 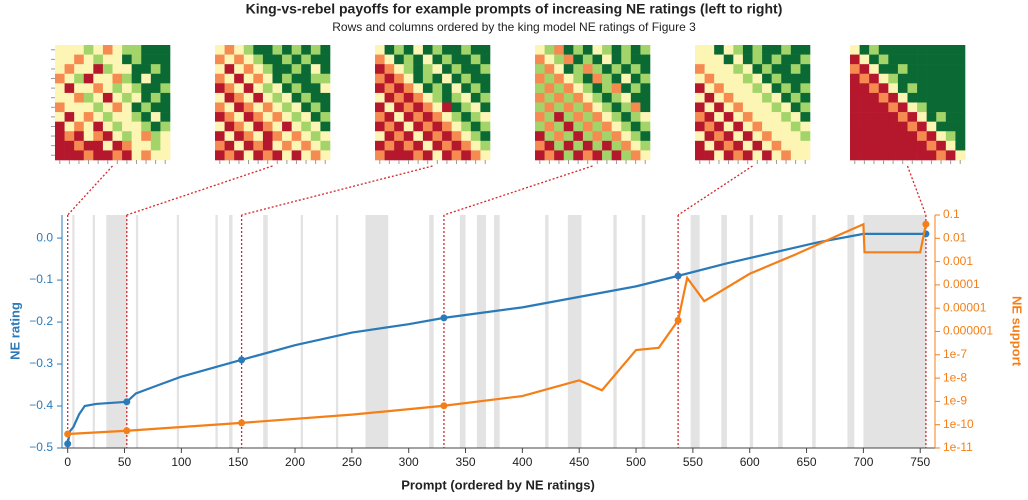 I want to click on y-tick-label: −0.1, so click(x=41, y=279).